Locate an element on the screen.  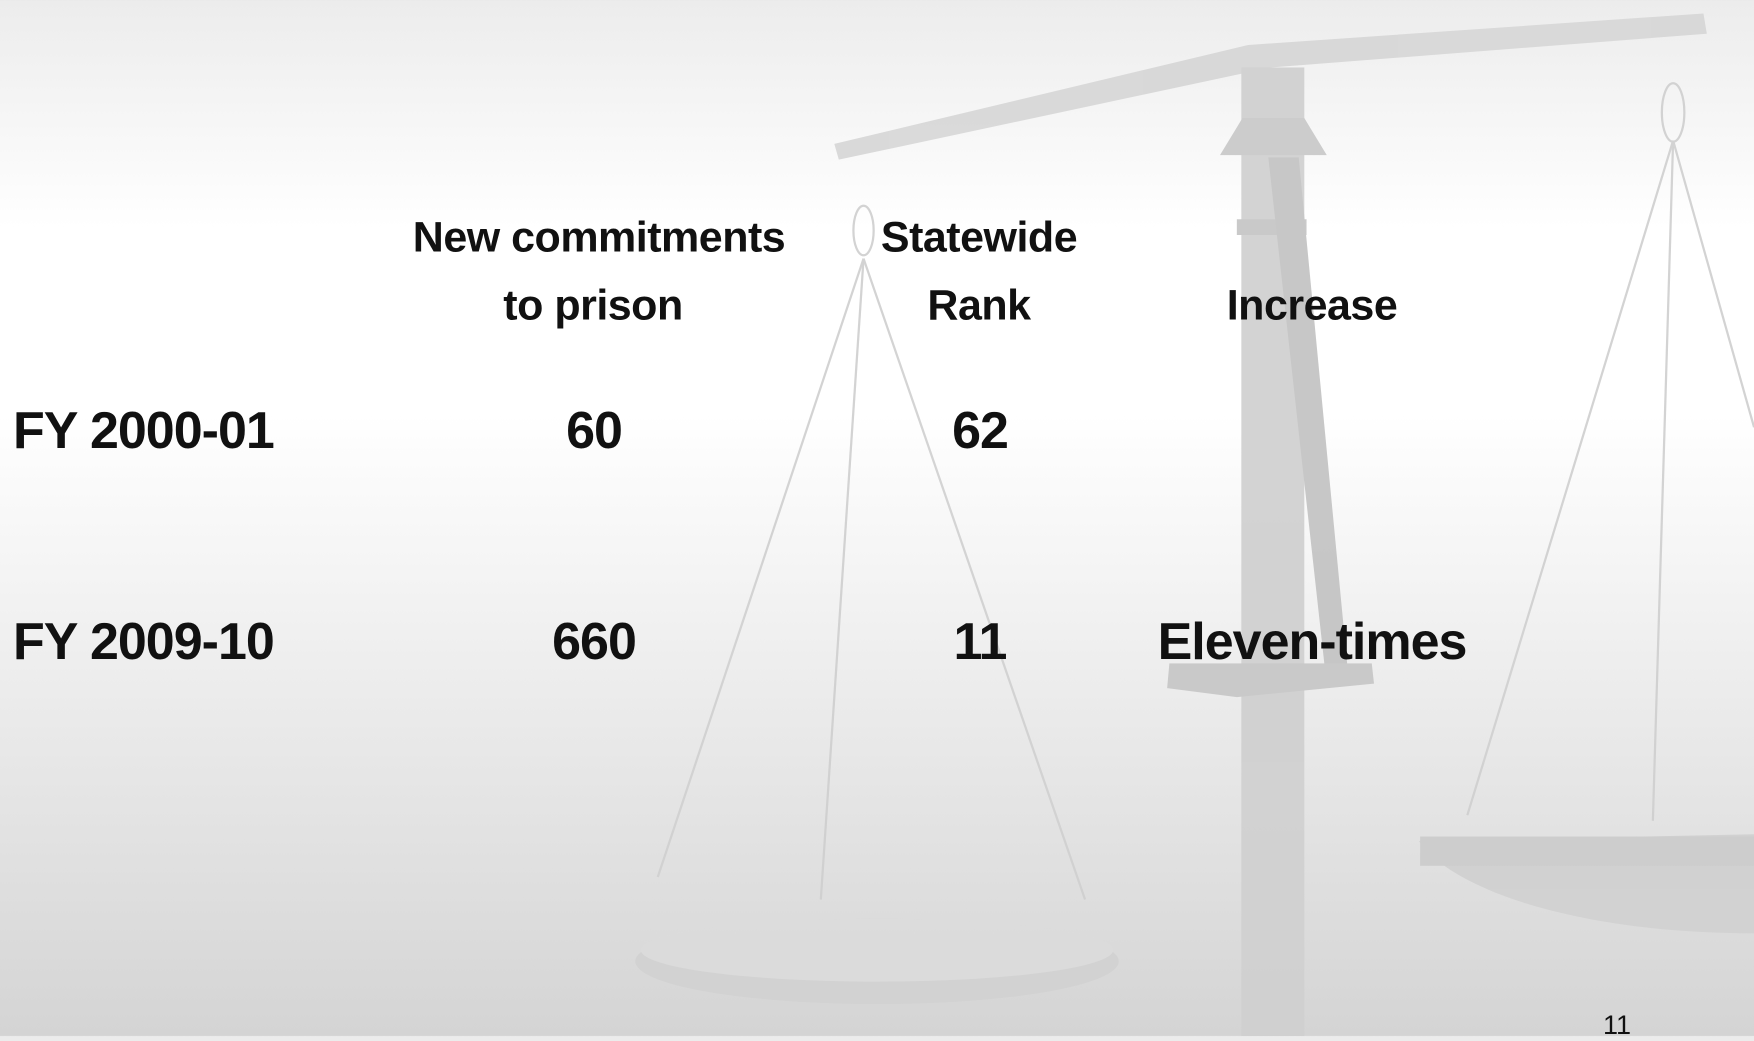
table-cell: 62 is located at coordinates (980, 431).